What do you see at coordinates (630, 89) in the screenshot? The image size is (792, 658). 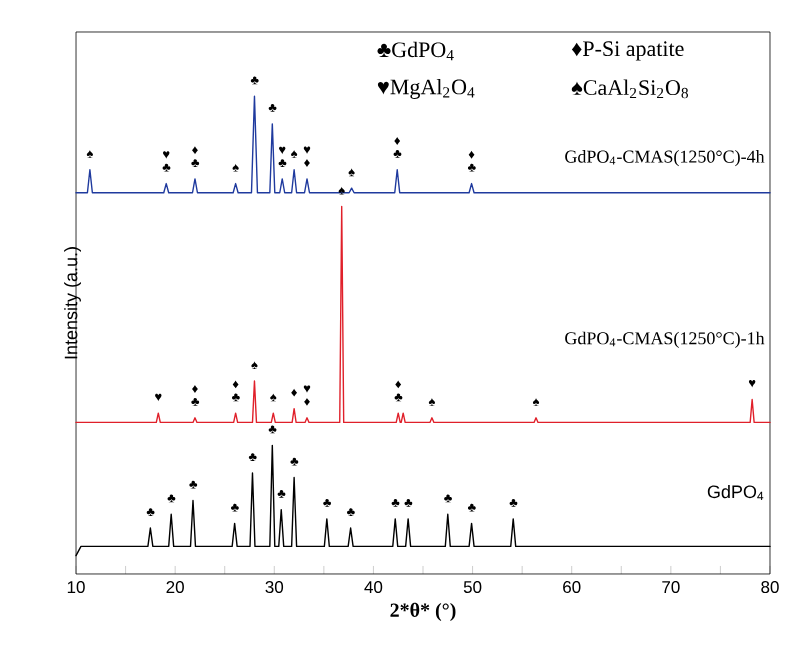 I see `annotation: ♠CaAl$_{2}$Si$_{2}$O$_{8}$` at bounding box center [630, 89].